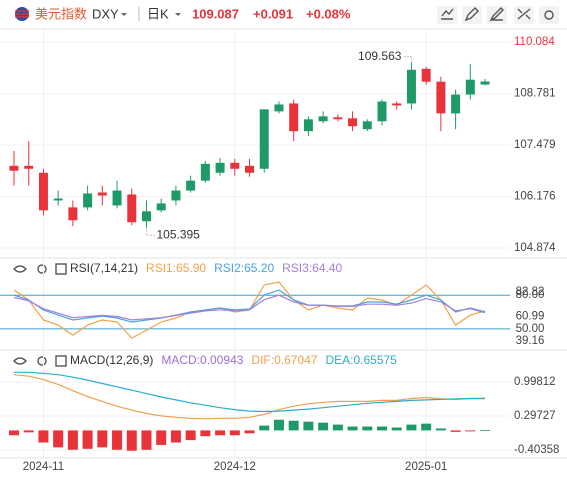 The image size is (567, 482). Describe the element at coordinates (202, 360) in the screenshot. I see `legend-label: MACD:0.00943` at that location.